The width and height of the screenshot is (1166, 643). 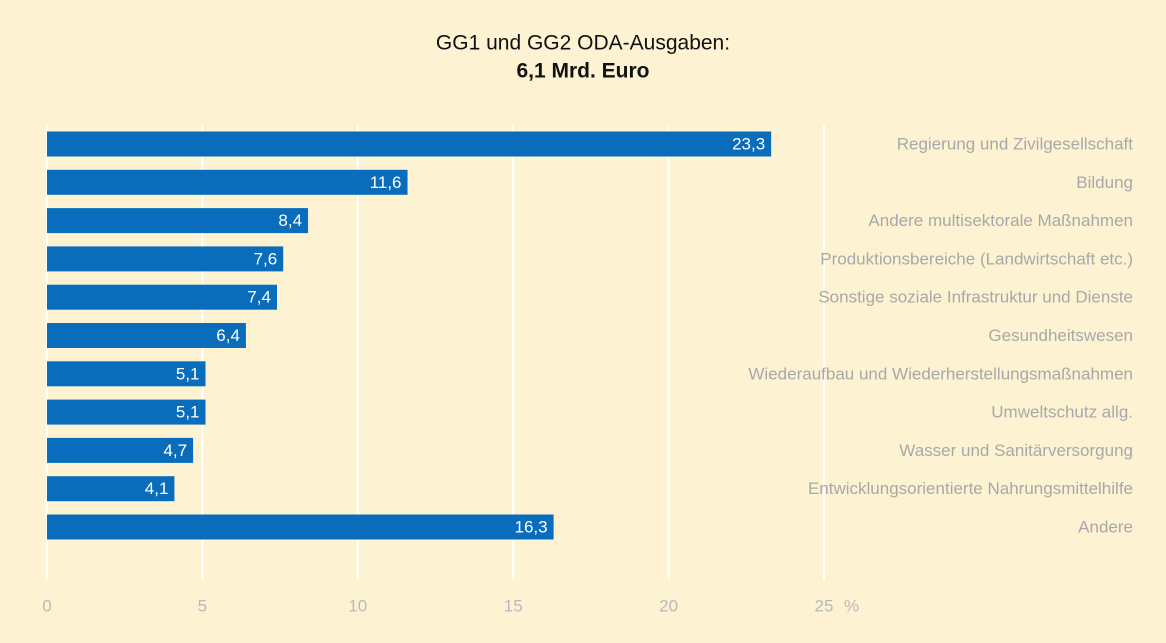 I want to click on value-label: 6,4, so click(x=228, y=335).